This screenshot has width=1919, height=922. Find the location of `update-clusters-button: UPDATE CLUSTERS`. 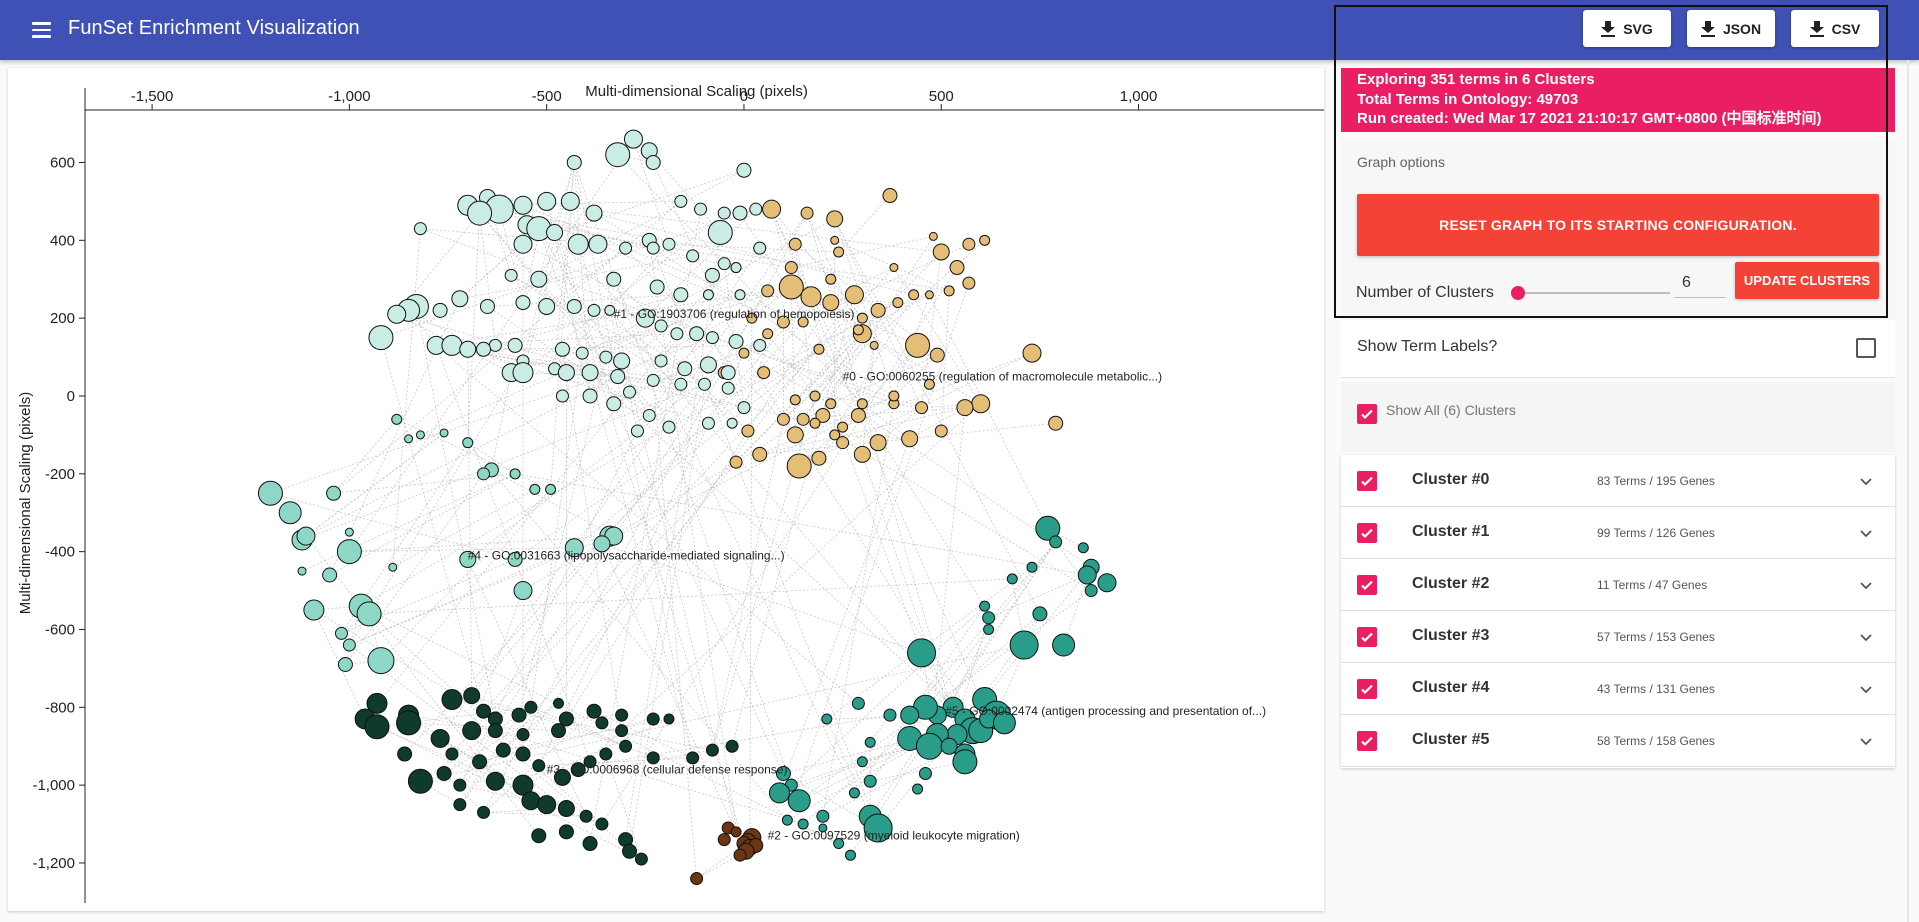

update-clusters-button: UPDATE CLUSTERS is located at coordinates (1807, 280).